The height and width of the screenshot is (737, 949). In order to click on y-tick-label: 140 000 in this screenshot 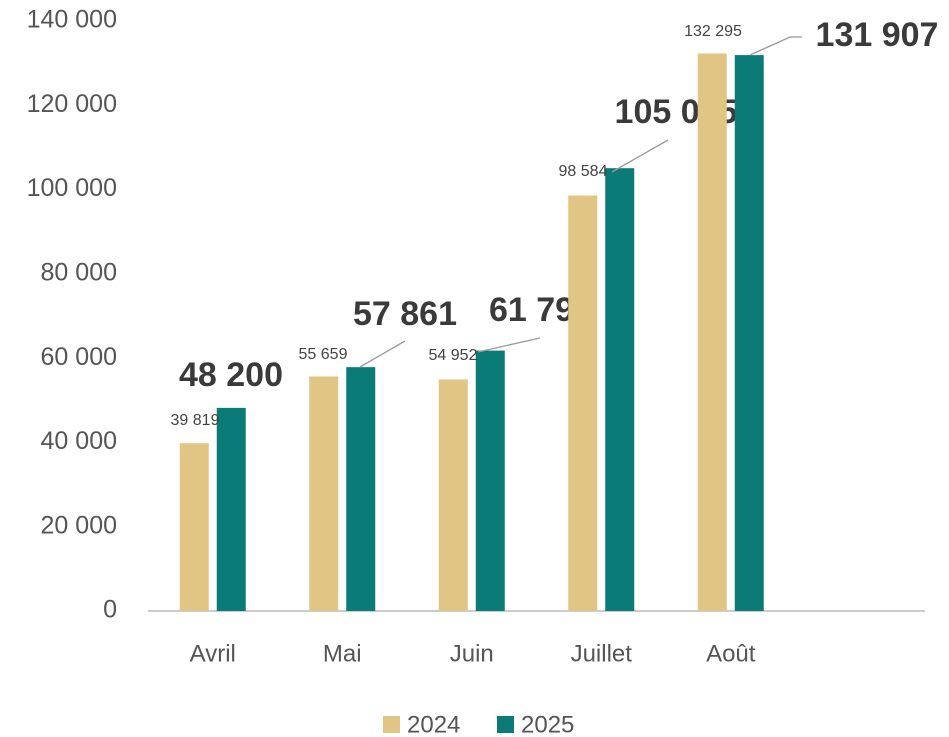, I will do `click(72, 20)`.